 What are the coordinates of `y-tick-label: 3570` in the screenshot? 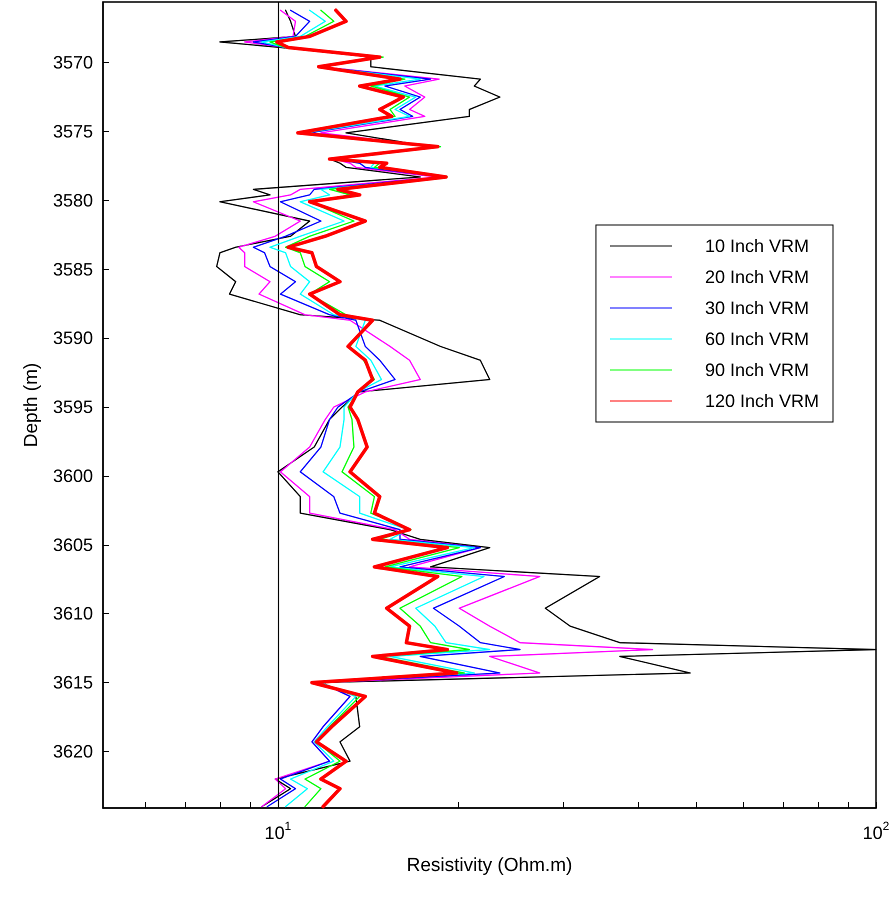 It's located at (72, 62).